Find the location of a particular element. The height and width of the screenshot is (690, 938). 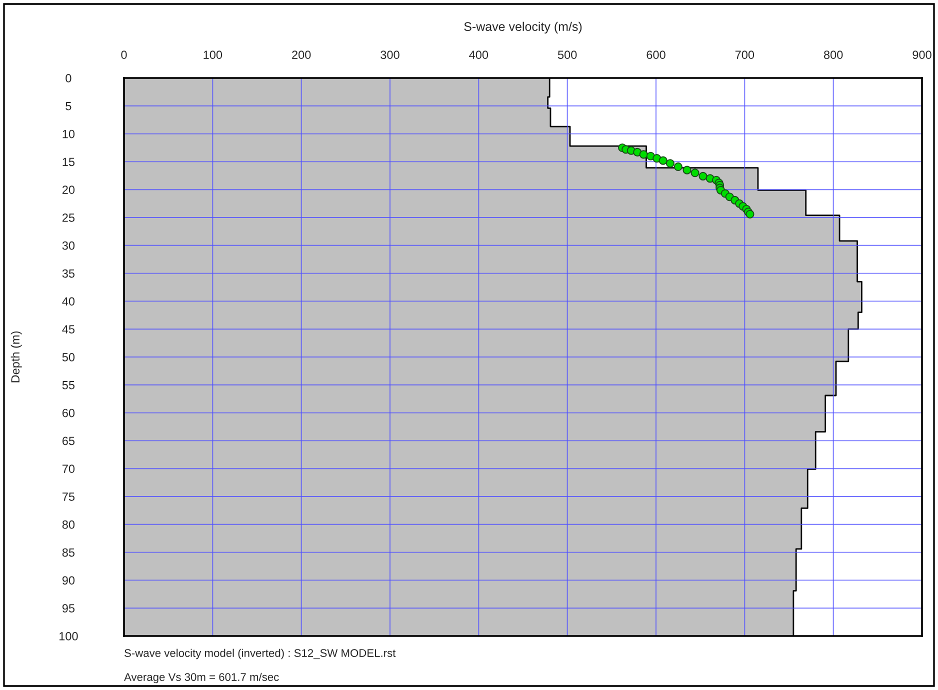

x-tick-label: 600 is located at coordinates (656, 54).